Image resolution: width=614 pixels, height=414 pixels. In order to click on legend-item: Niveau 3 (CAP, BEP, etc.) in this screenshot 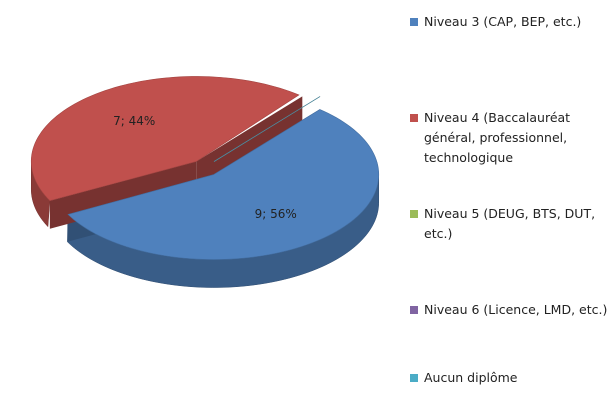, I will do `click(510, 22)`.